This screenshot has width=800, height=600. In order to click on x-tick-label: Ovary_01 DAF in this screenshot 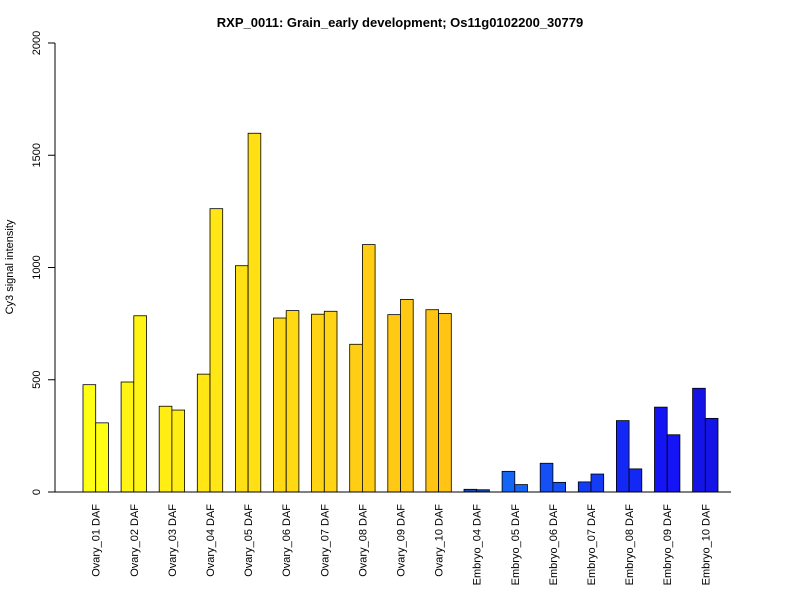, I will do `click(97, 540)`.